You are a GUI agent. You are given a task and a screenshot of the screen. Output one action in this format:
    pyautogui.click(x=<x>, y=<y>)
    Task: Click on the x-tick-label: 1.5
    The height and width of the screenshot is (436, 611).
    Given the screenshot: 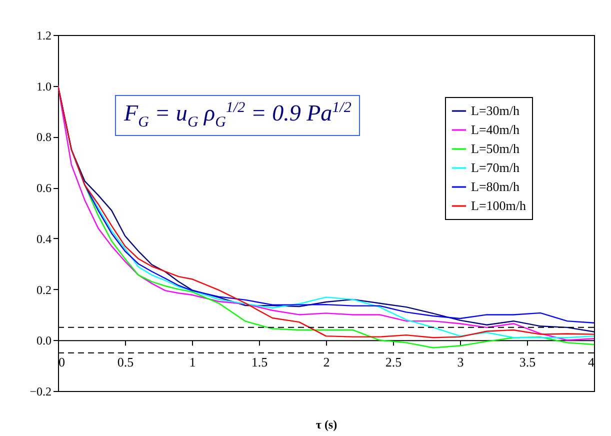 What is the action you would take?
    pyautogui.click(x=259, y=362)
    